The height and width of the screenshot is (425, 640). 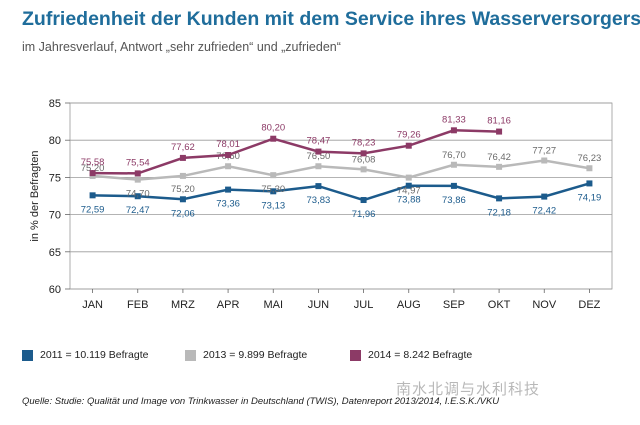 What do you see at coordinates (255, 355) in the screenshot?
I see `legend-label-2013: 2013 = 9.899 Befragte` at bounding box center [255, 355].